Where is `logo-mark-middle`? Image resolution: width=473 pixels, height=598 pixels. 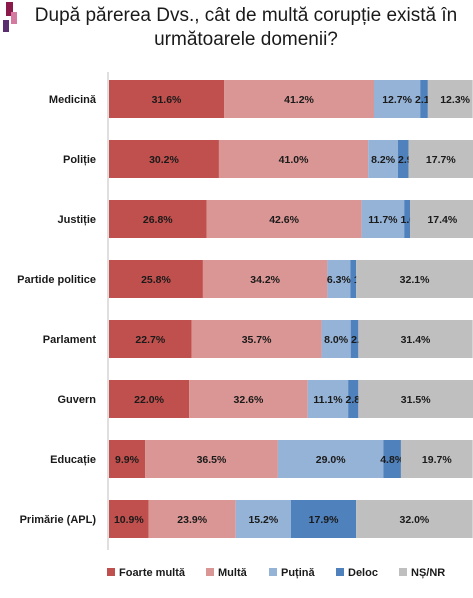
logo-mark-middle is located at coordinates (14, 18).